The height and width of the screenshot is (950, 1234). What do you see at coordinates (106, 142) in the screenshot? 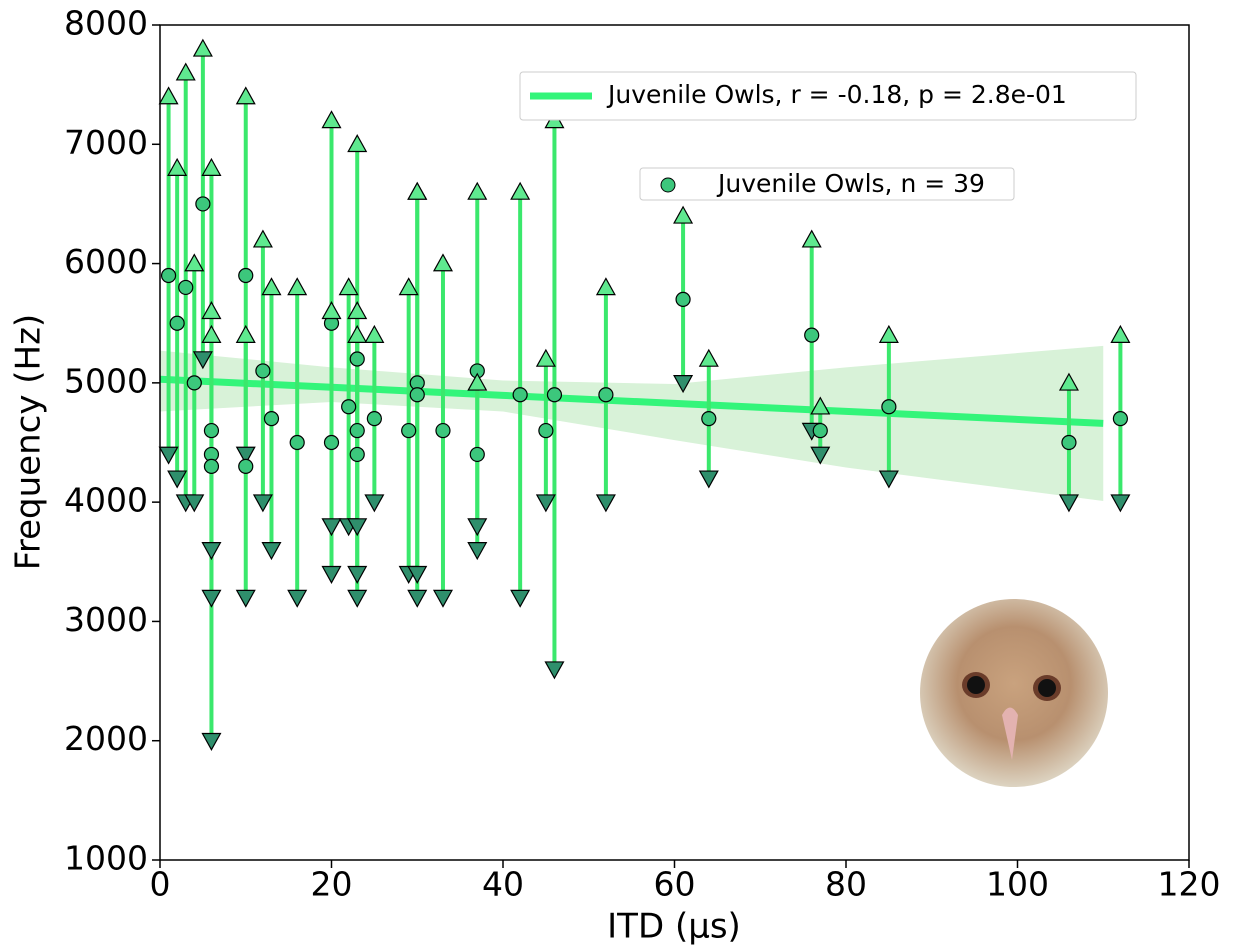
I see `y-tick-label: 7000` at bounding box center [106, 142].